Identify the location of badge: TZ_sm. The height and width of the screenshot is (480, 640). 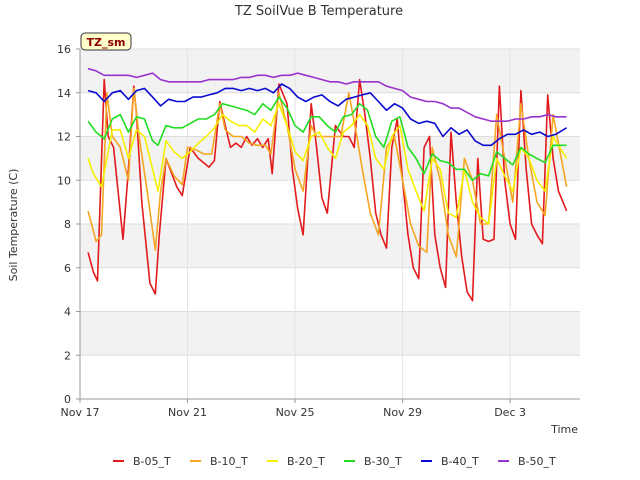
(106, 41).